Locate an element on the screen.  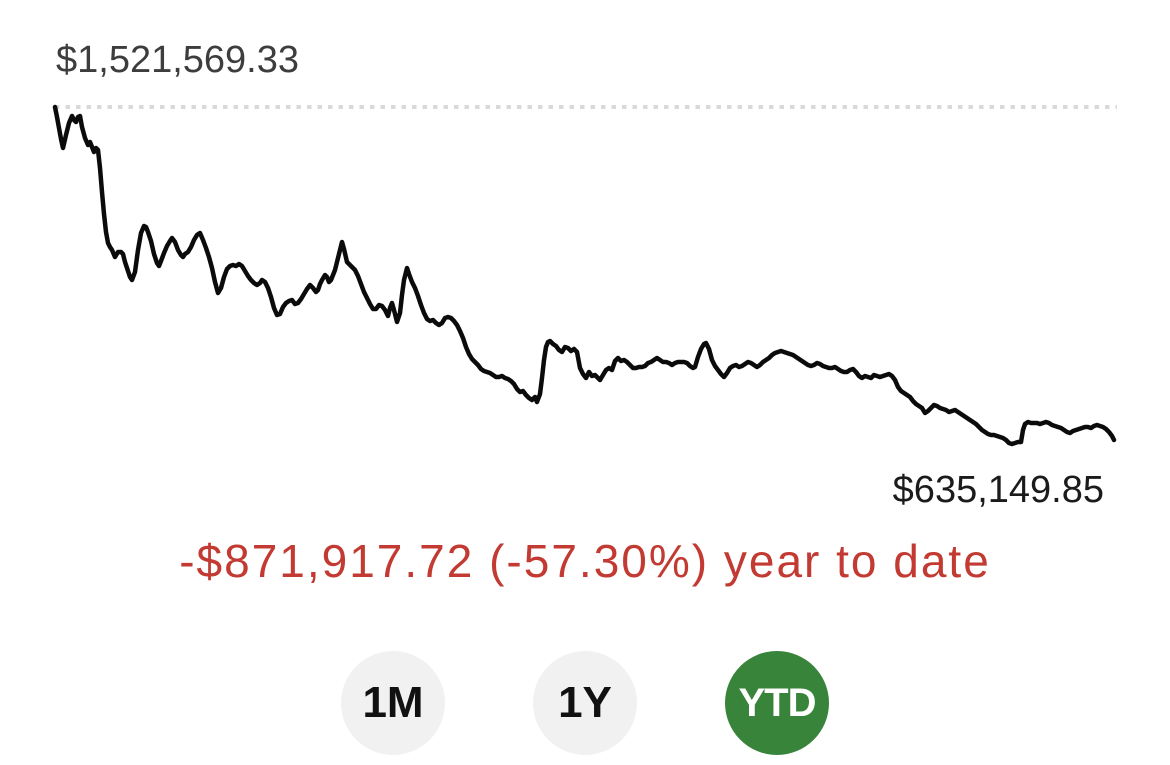
range-button-1m: 1M is located at coordinates (393, 703).